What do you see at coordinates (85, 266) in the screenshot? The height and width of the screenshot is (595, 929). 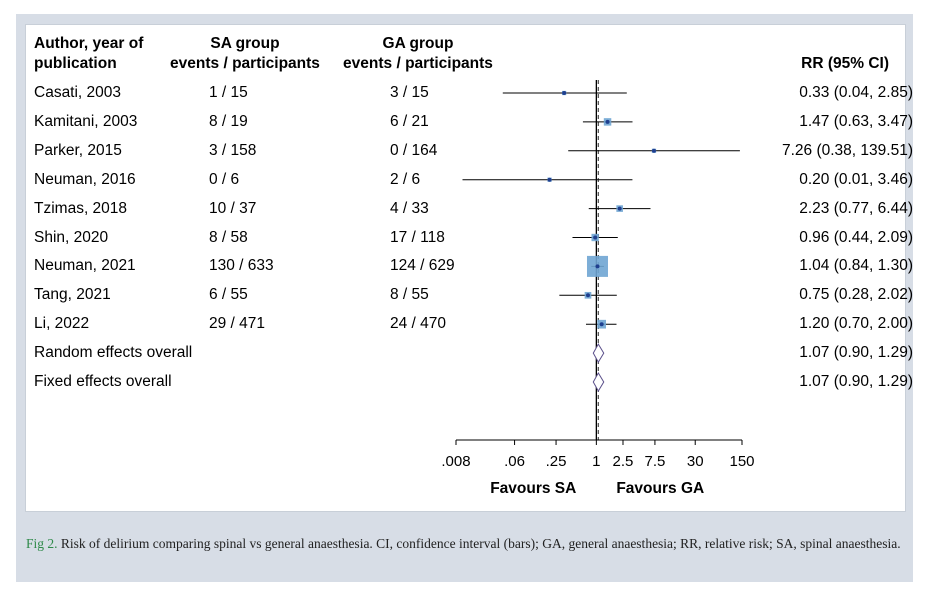 I see `study-author: Neuman, 2021` at bounding box center [85, 266].